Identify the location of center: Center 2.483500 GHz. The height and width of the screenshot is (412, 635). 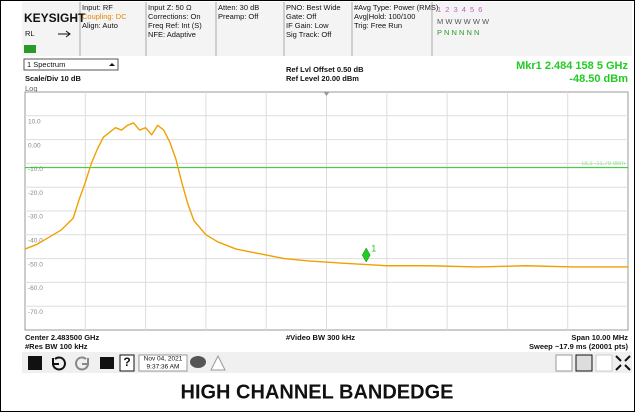
(62, 337).